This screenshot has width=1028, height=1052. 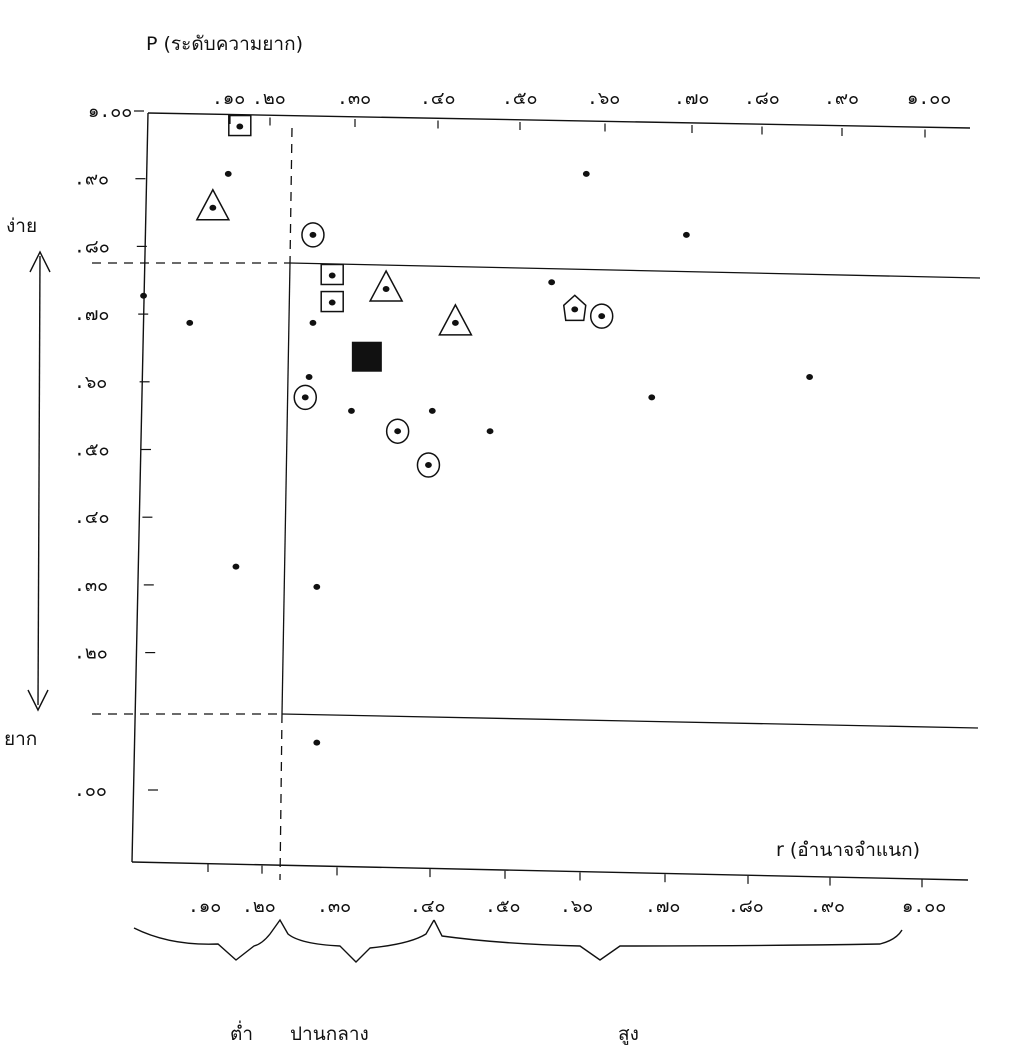 I want to click on group-braces, so click(x=518, y=940).